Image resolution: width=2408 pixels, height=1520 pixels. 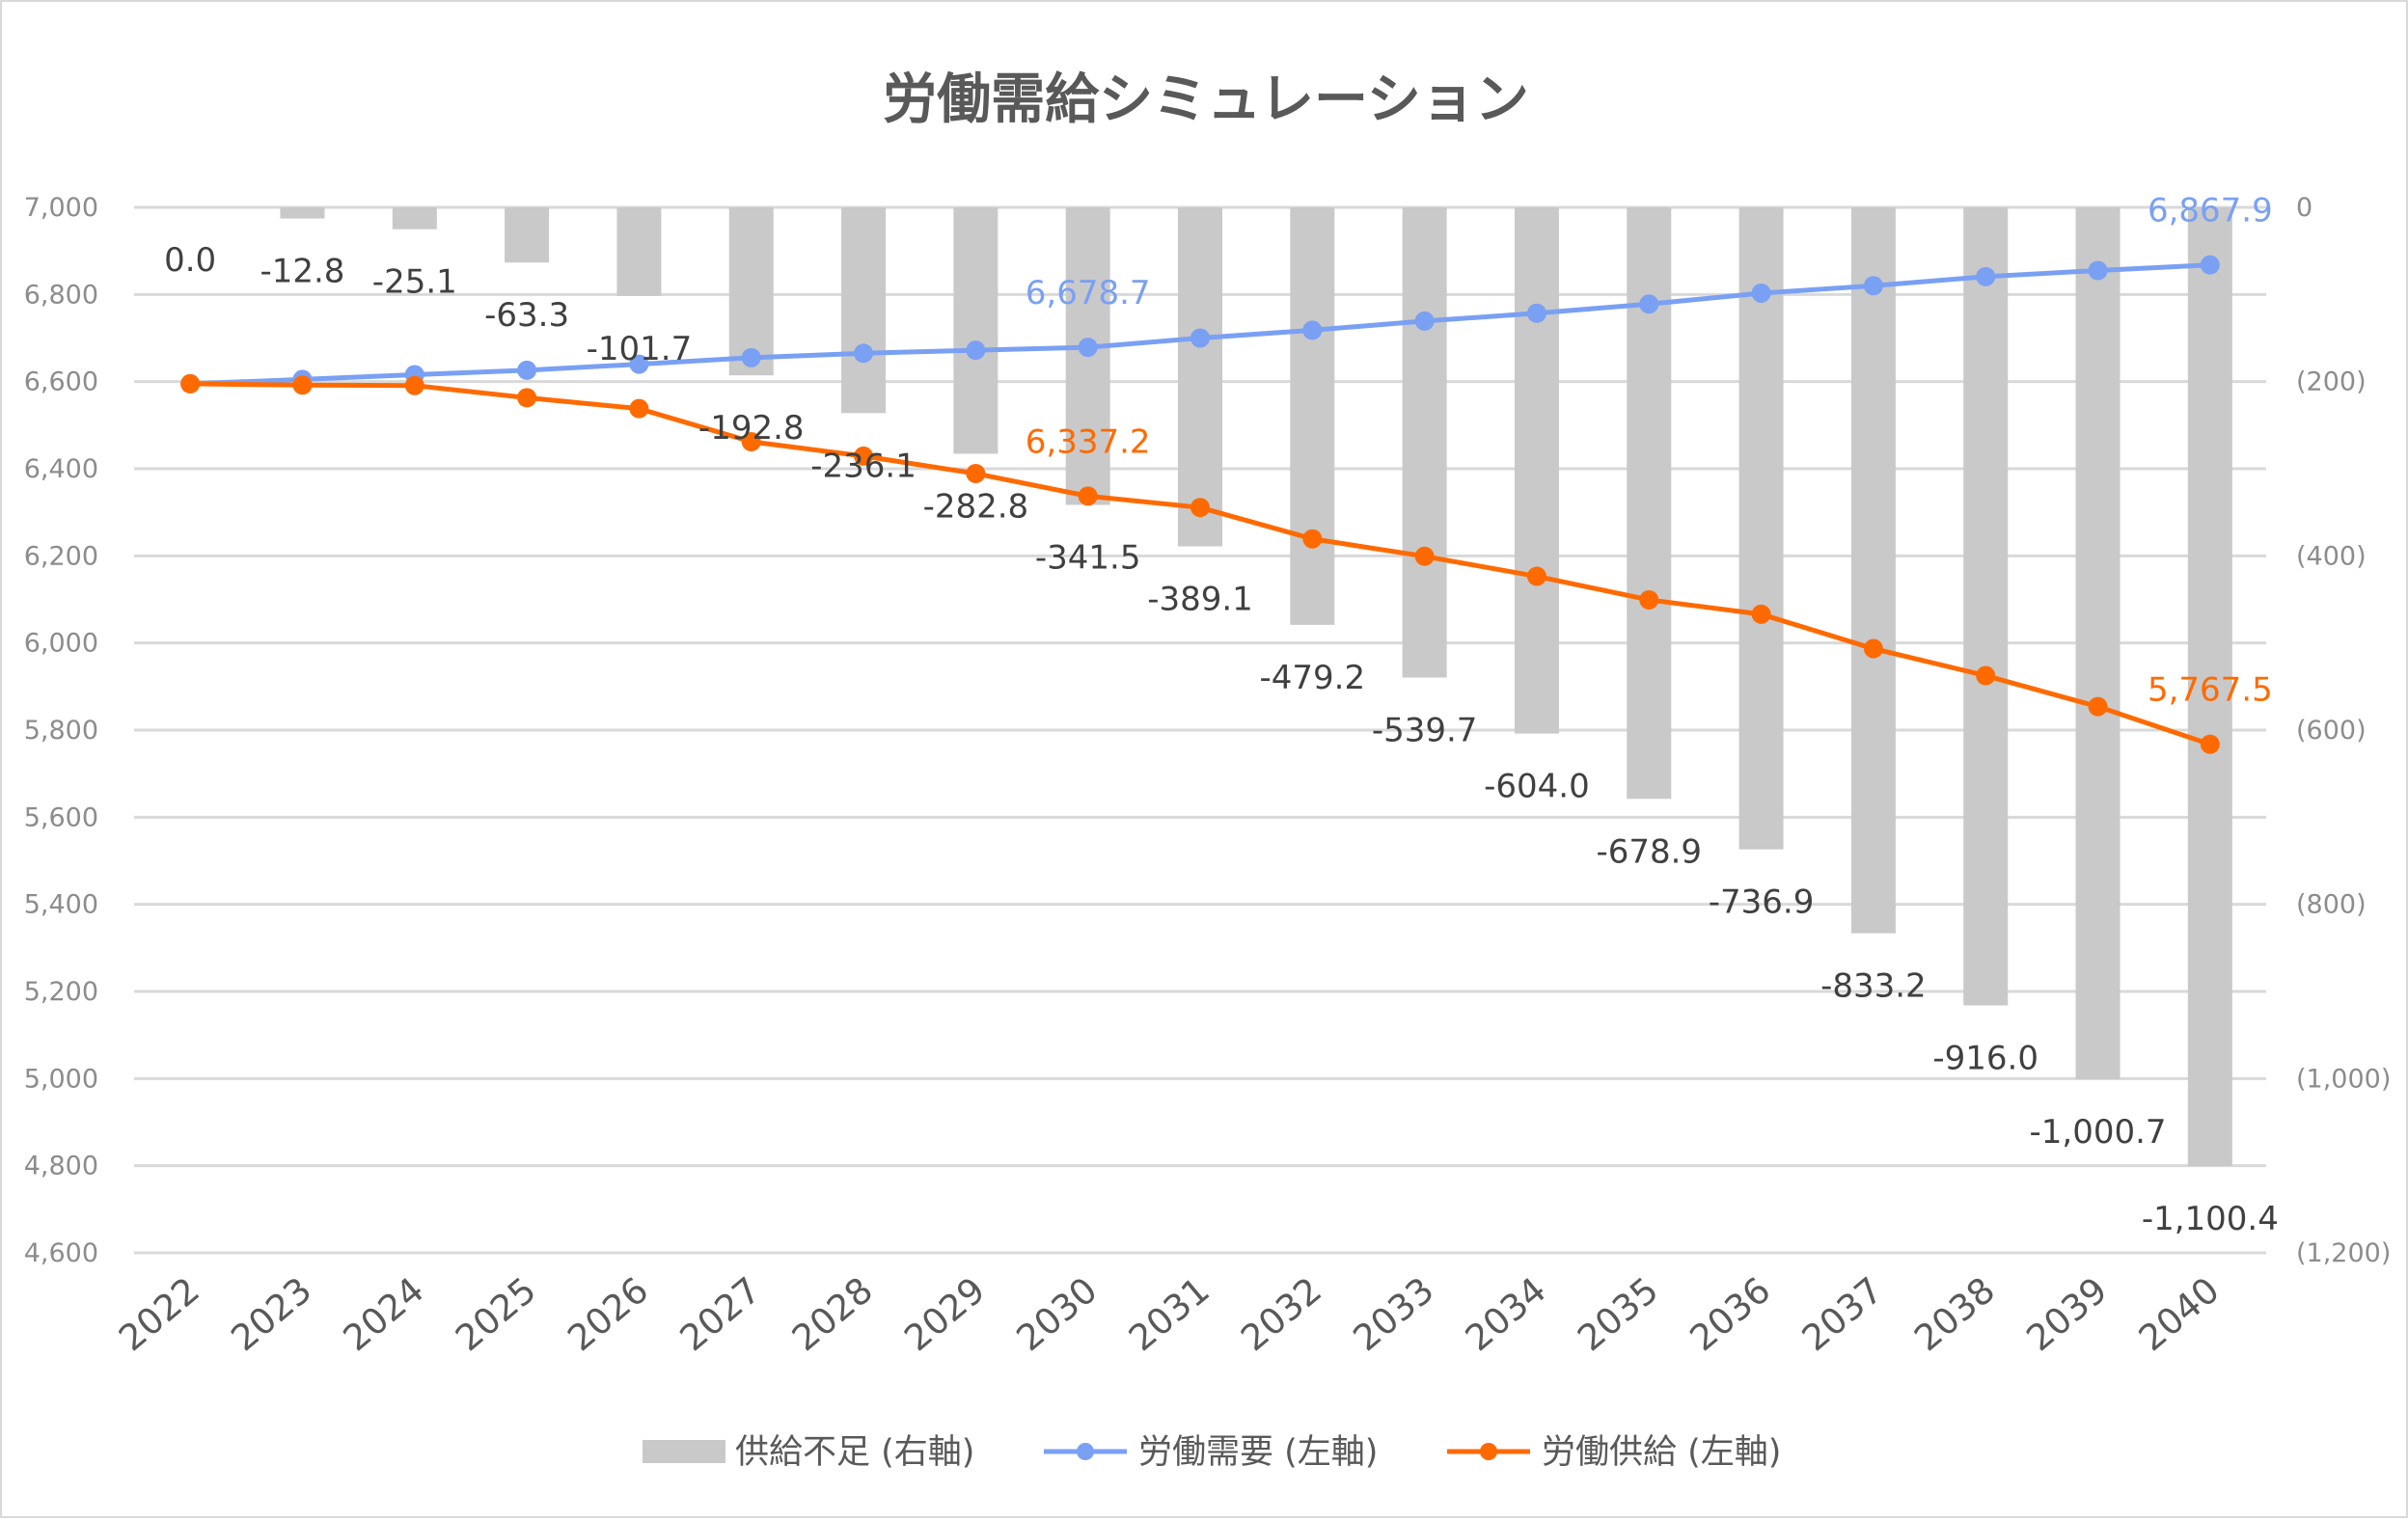 I want to click on x-axis-tick-label: 2035, so click(x=1618, y=1314).